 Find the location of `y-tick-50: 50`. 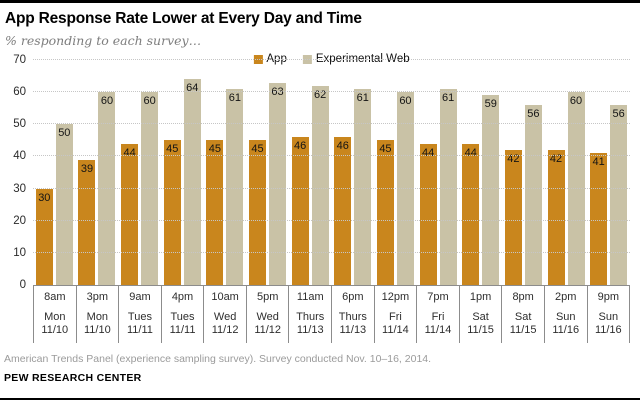

y-tick-50: 50 is located at coordinates (19, 124).